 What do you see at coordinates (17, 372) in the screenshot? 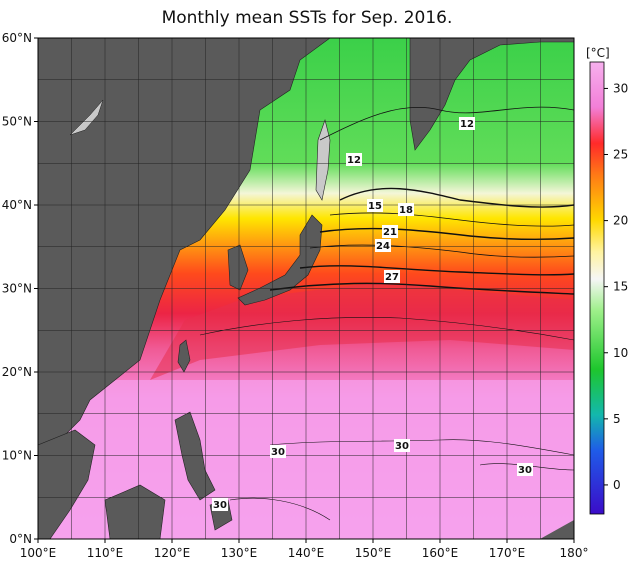
I see `lat-label: 20°N` at bounding box center [17, 372].